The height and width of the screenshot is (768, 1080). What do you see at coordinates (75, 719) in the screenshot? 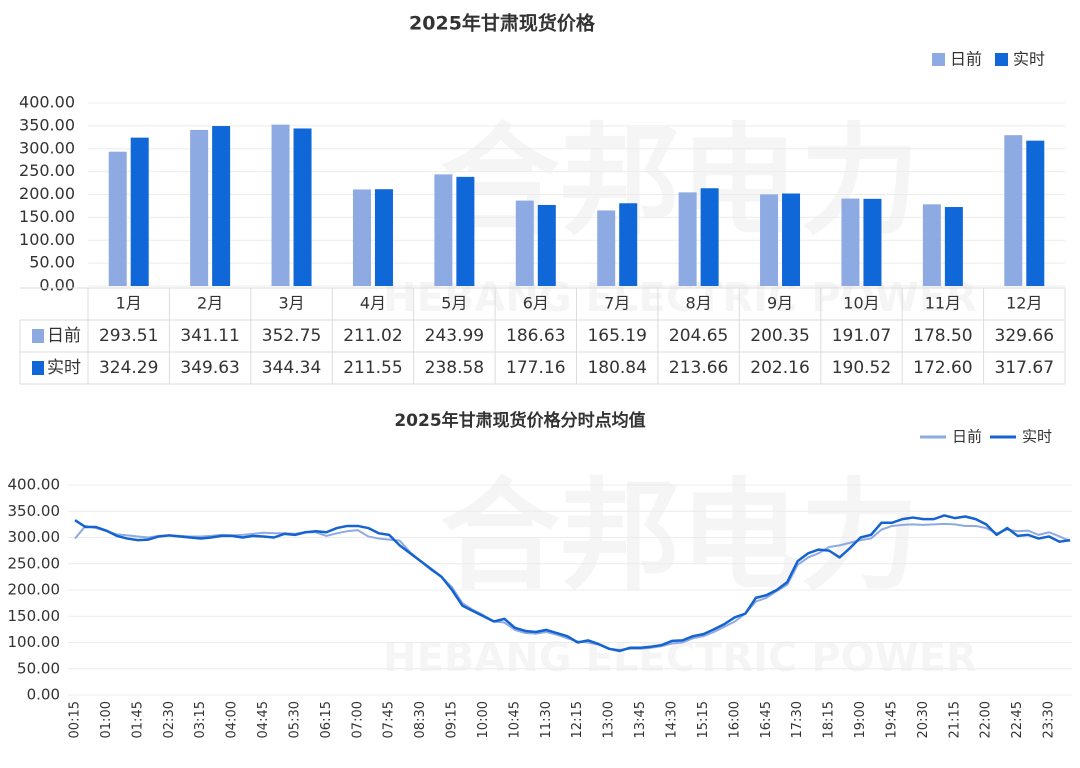
I see `x-tick-label: 00:15` at bounding box center [75, 719].